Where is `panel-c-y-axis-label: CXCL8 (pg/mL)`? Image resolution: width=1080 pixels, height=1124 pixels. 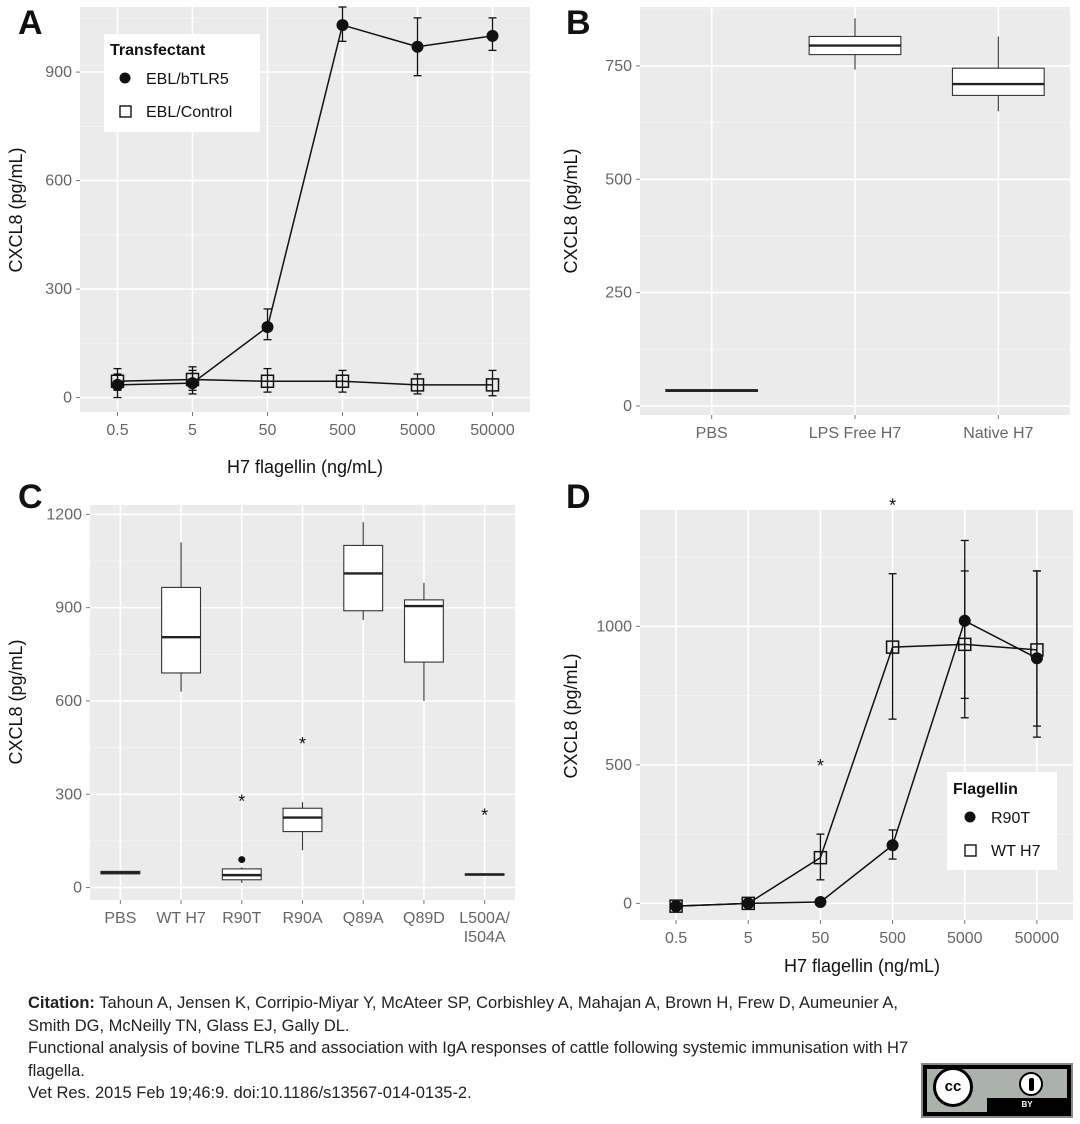
panel-c-y-axis-label: CXCL8 (pg/mL) is located at coordinates (16, 701).